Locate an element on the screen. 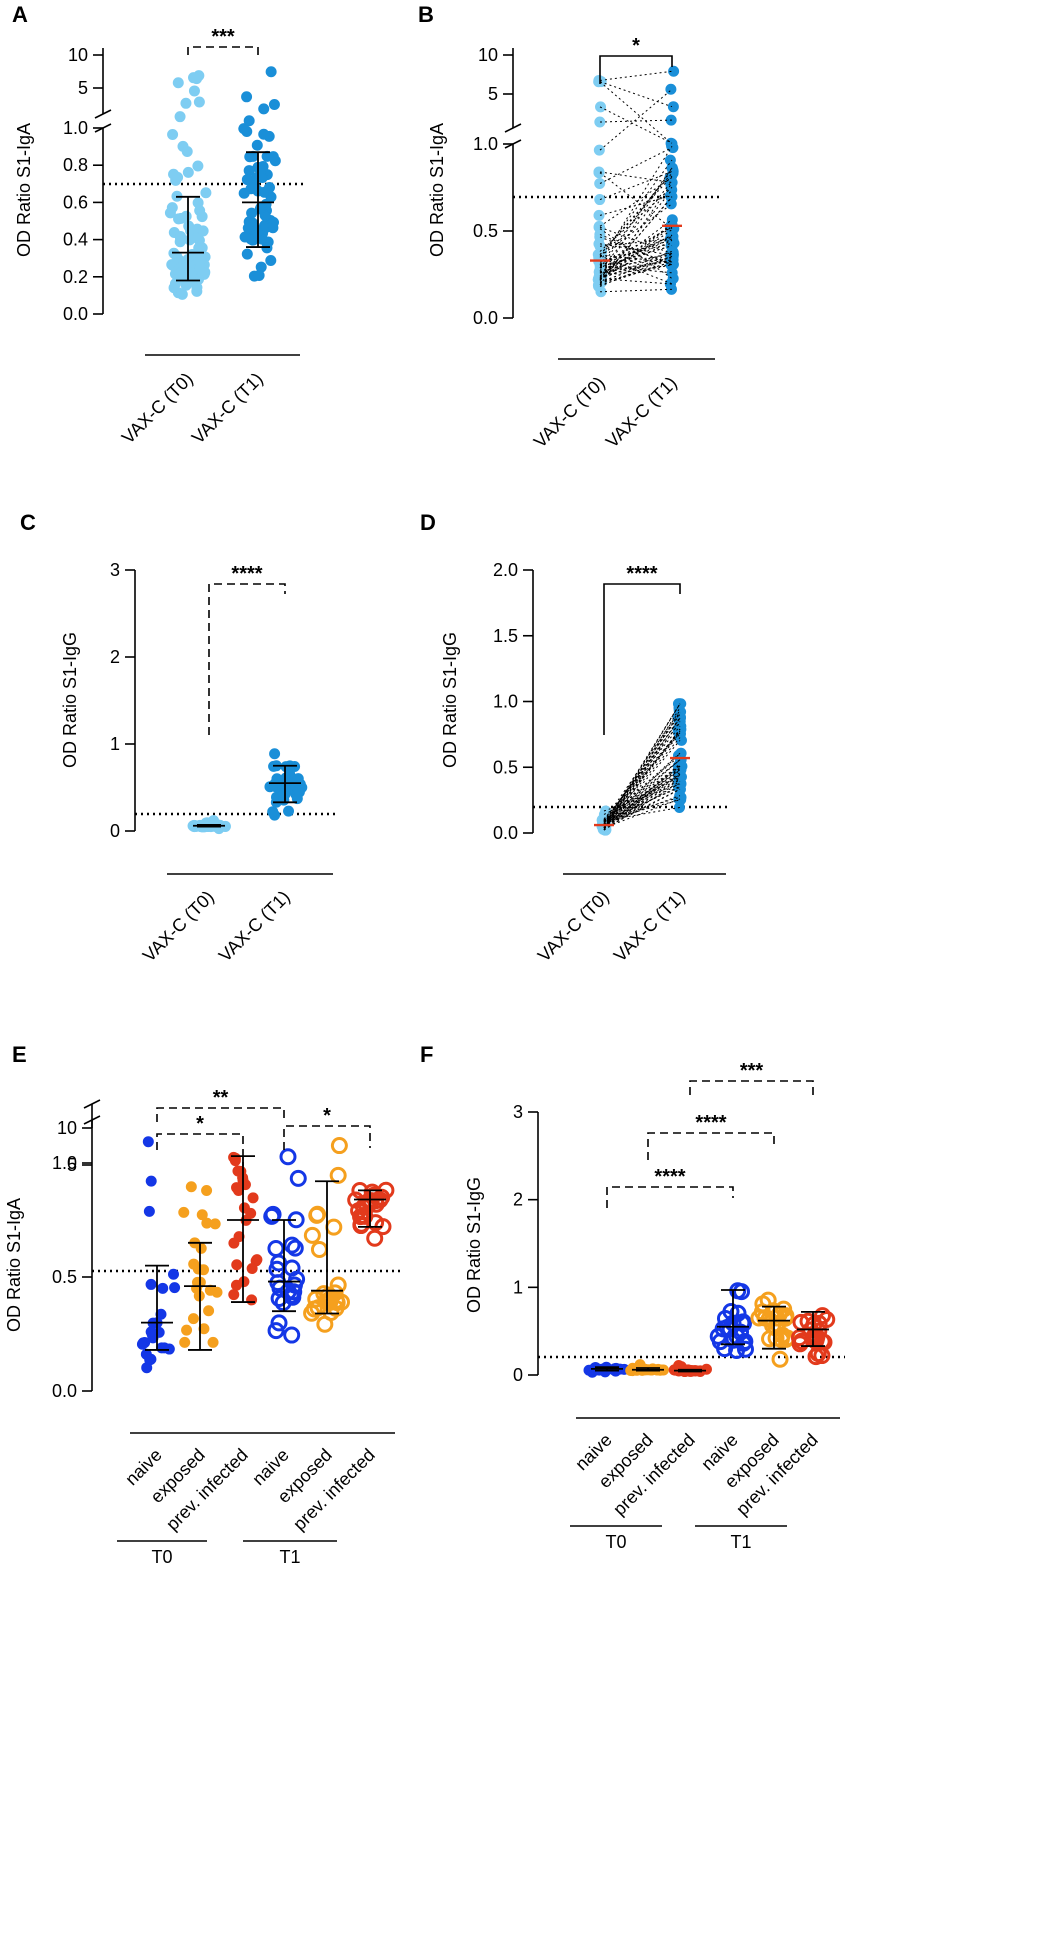 This screenshot has height=1960, width=1063. significance-label: **** is located at coordinates (246, 574).